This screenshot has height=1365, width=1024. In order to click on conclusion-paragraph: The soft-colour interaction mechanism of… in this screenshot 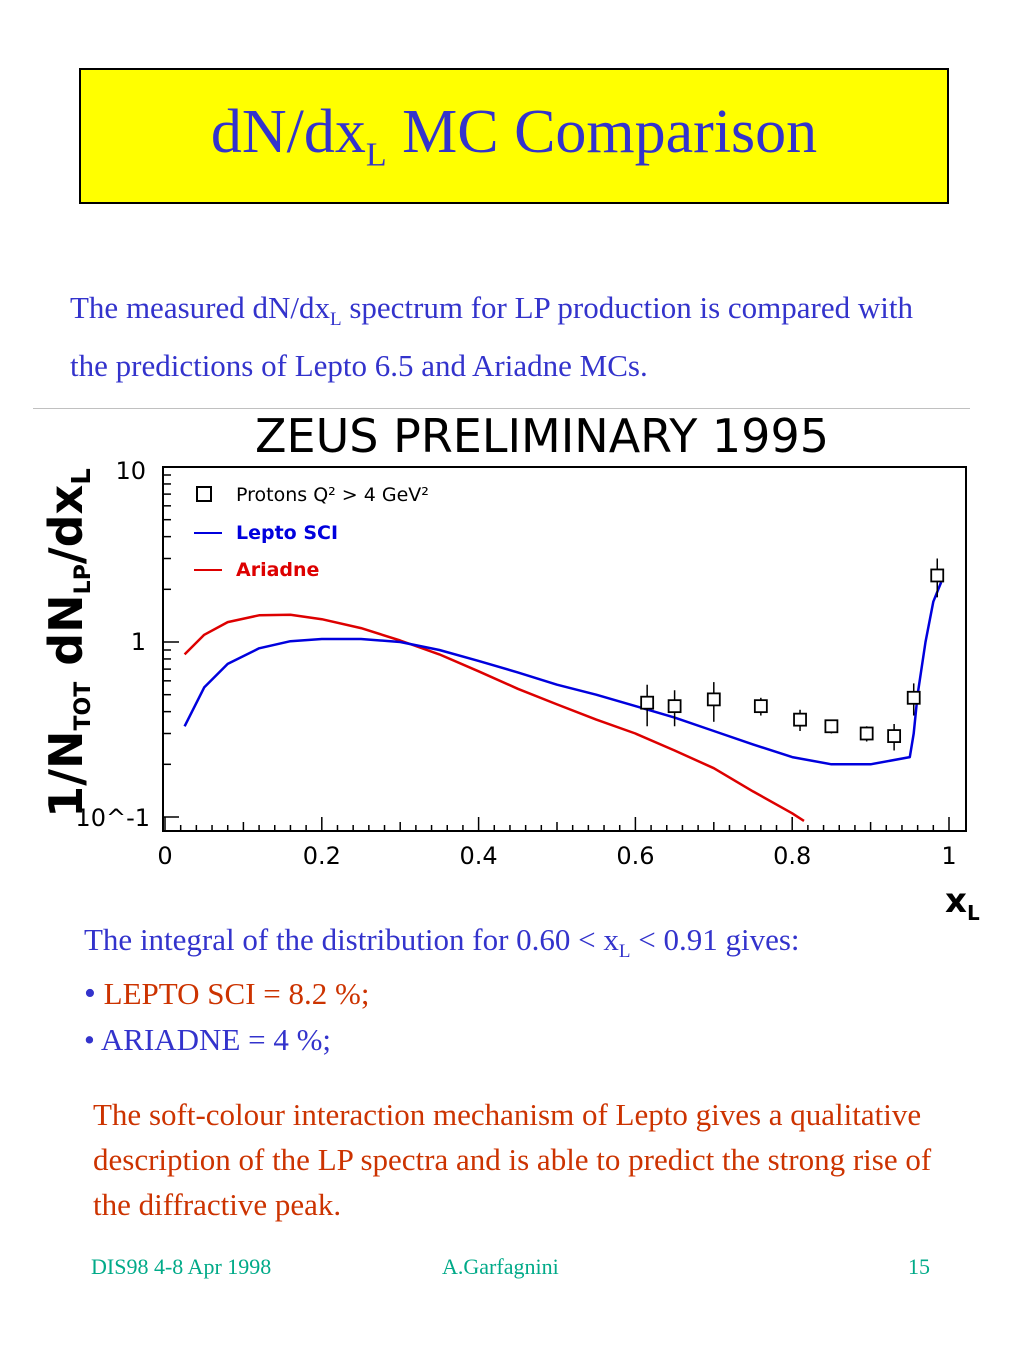, I will do `click(512, 1159)`.